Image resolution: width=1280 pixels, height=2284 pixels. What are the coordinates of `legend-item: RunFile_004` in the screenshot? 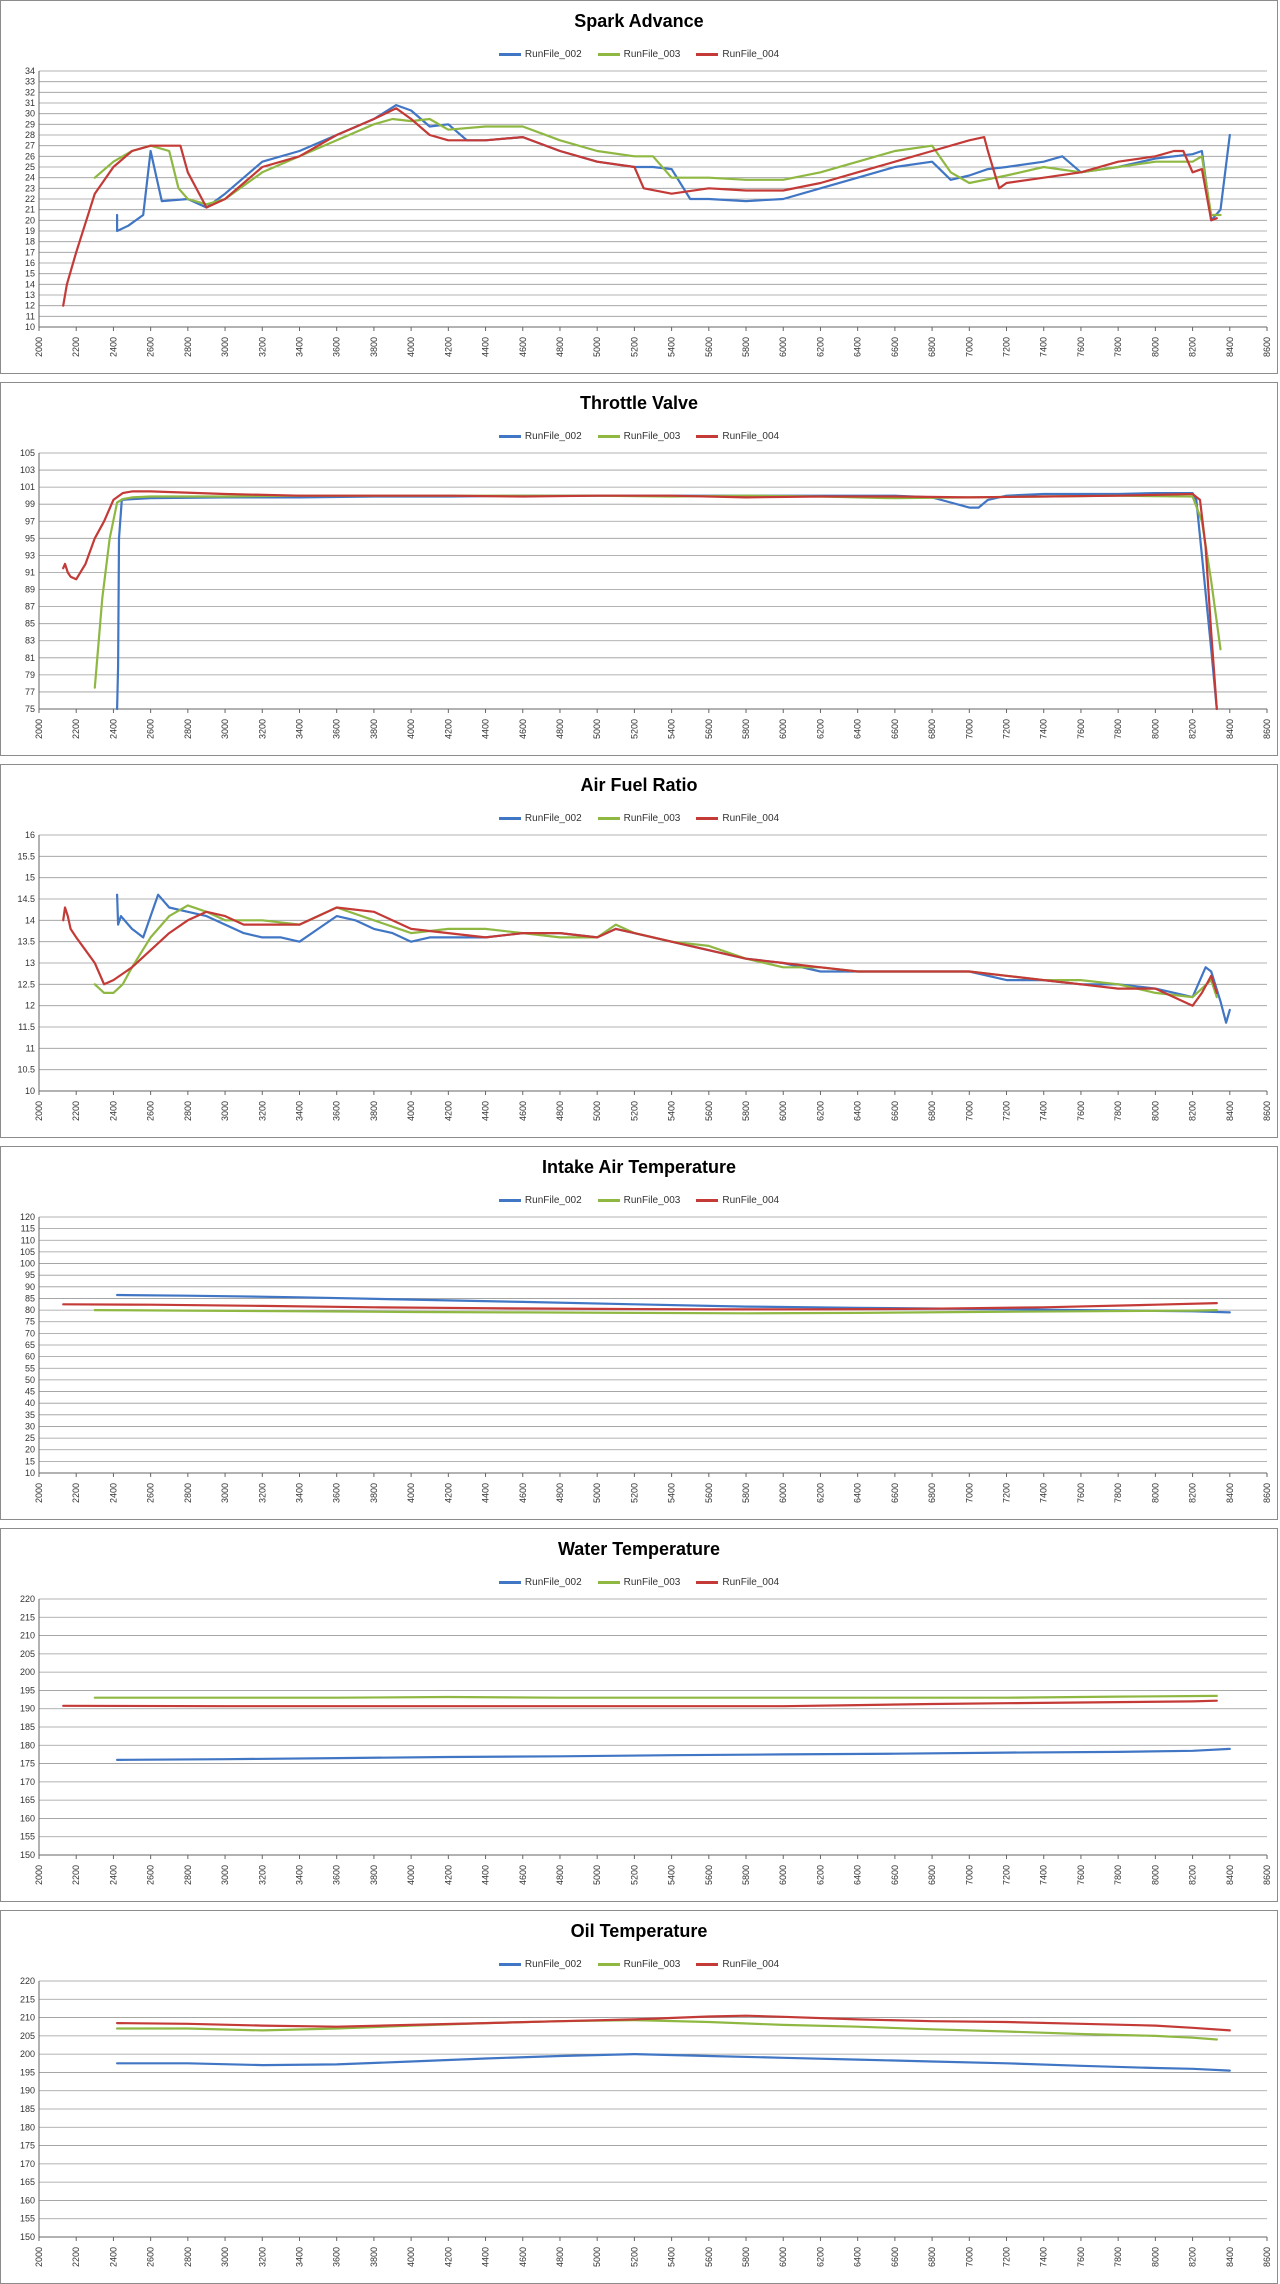 It's located at (737, 436).